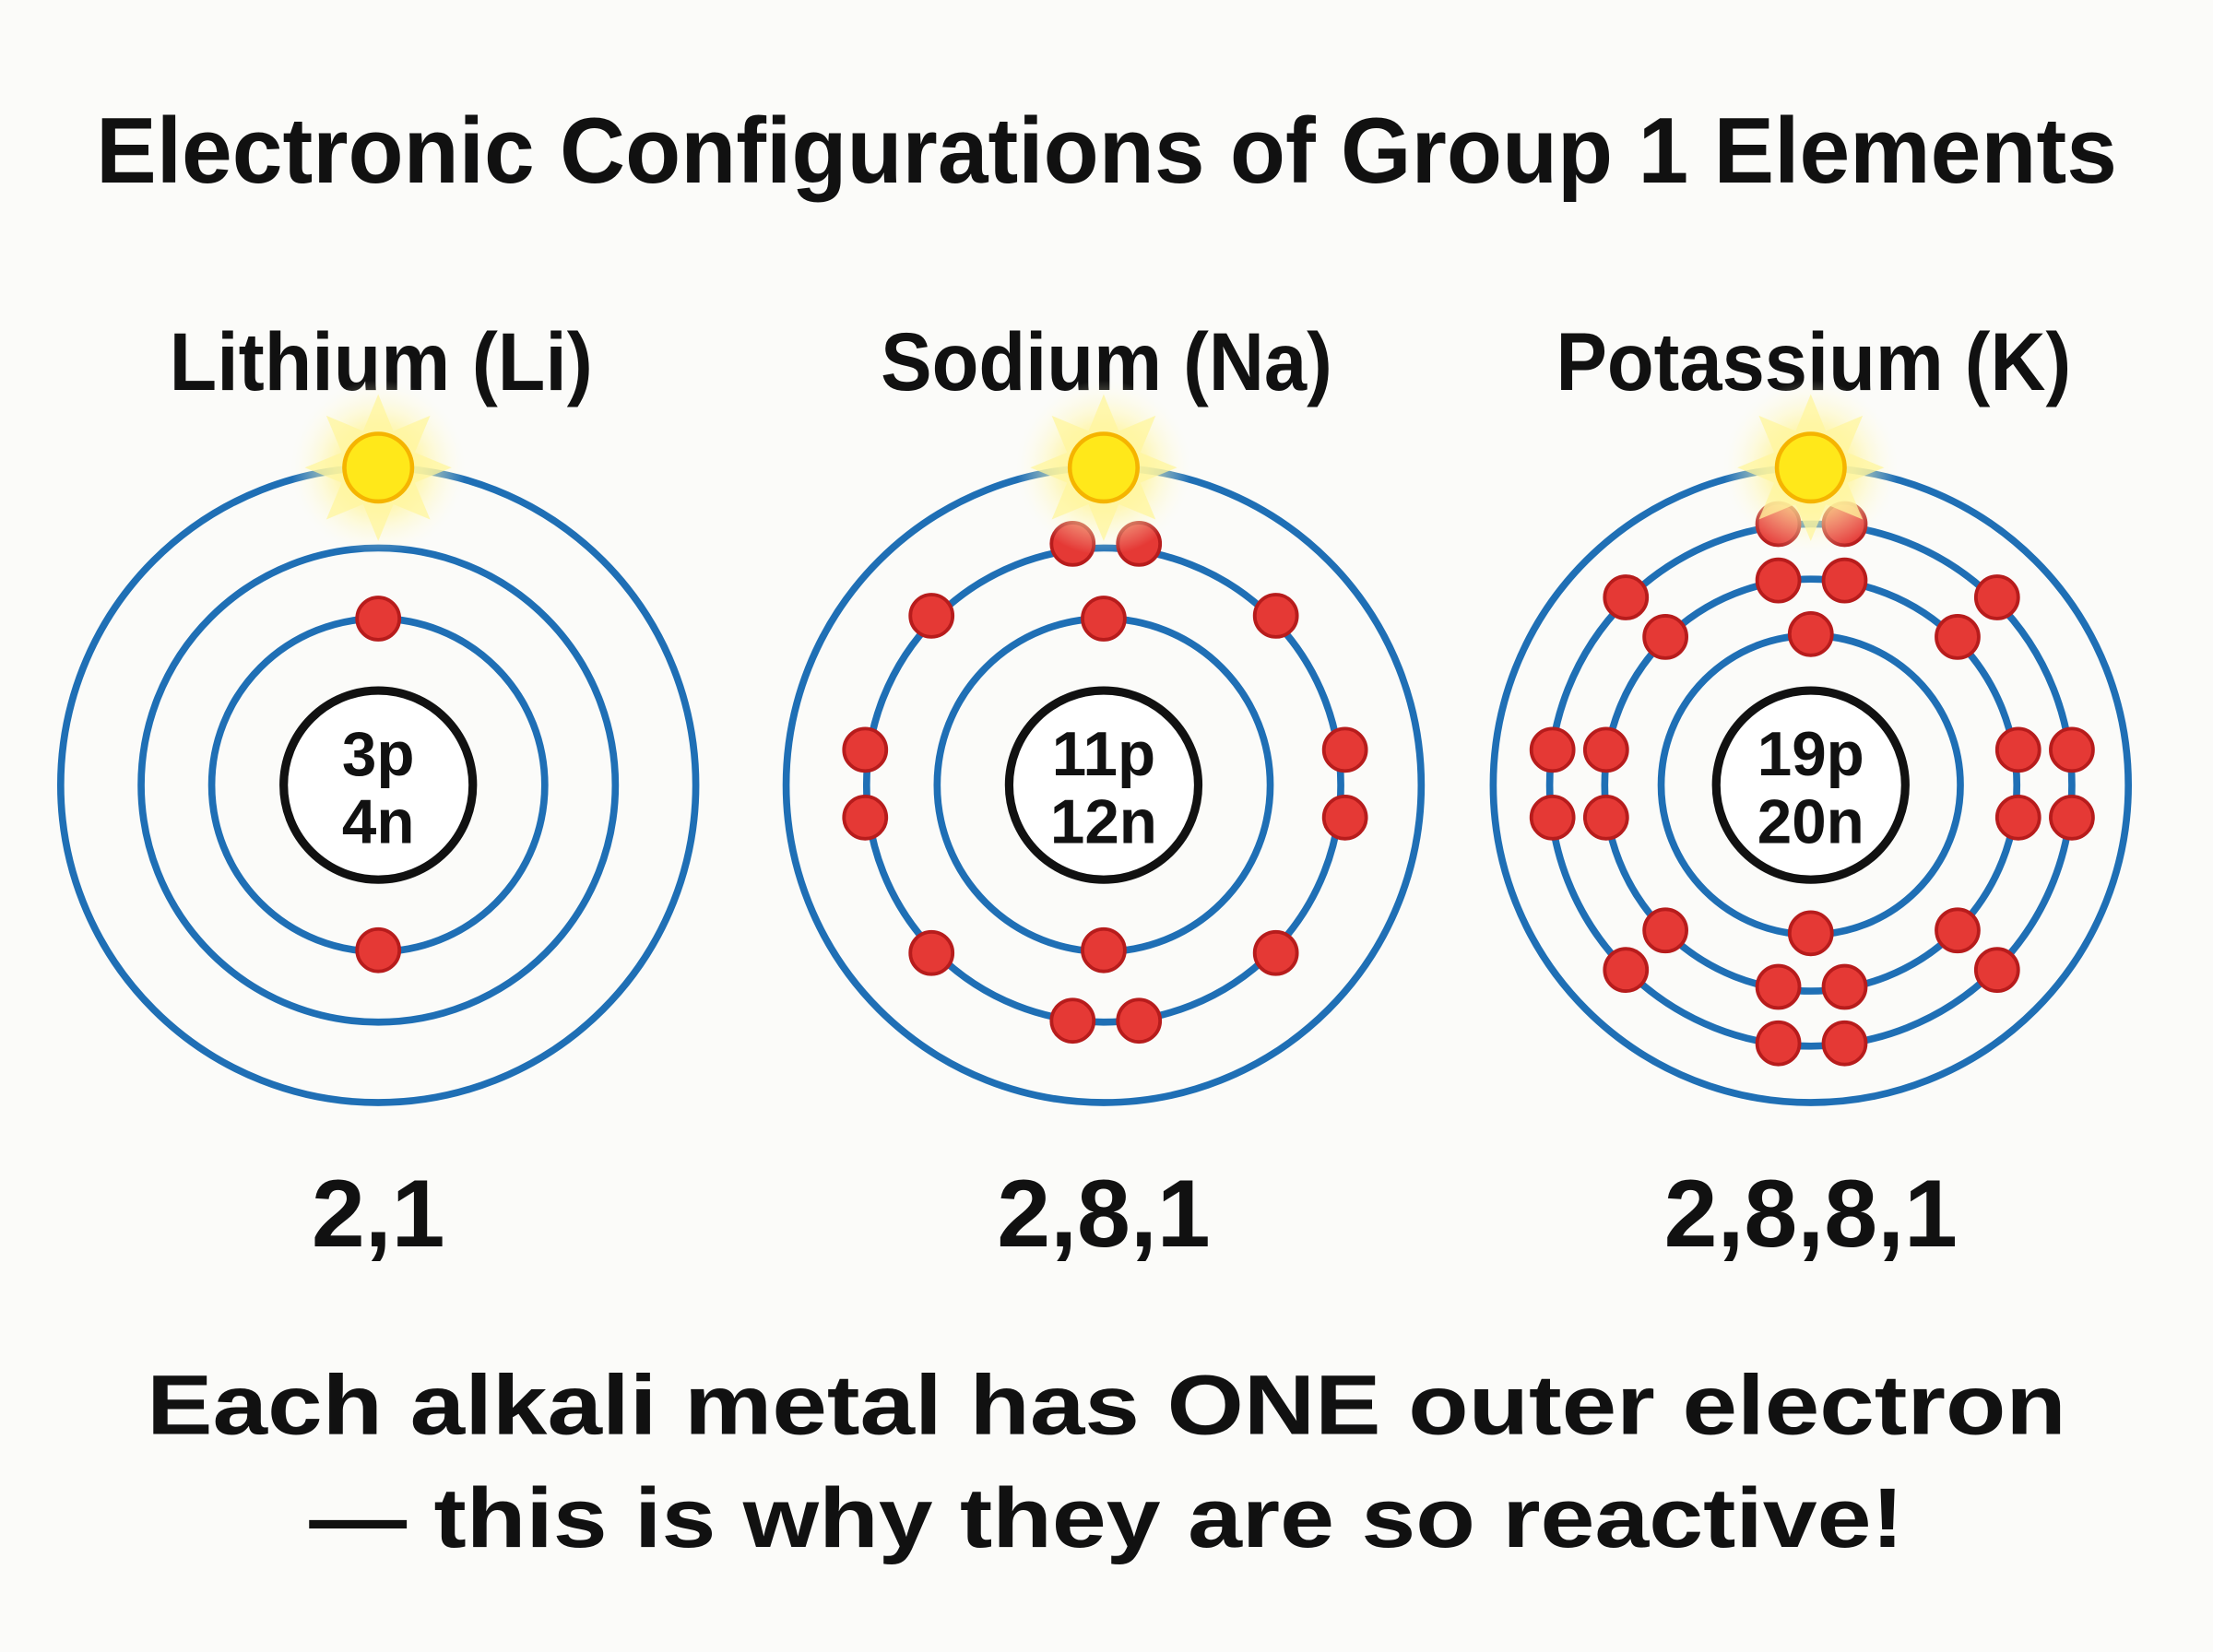 The width and height of the screenshot is (2213, 1652). What do you see at coordinates (1103, 821) in the screenshot?
I see `neutron-count: 12n` at bounding box center [1103, 821].